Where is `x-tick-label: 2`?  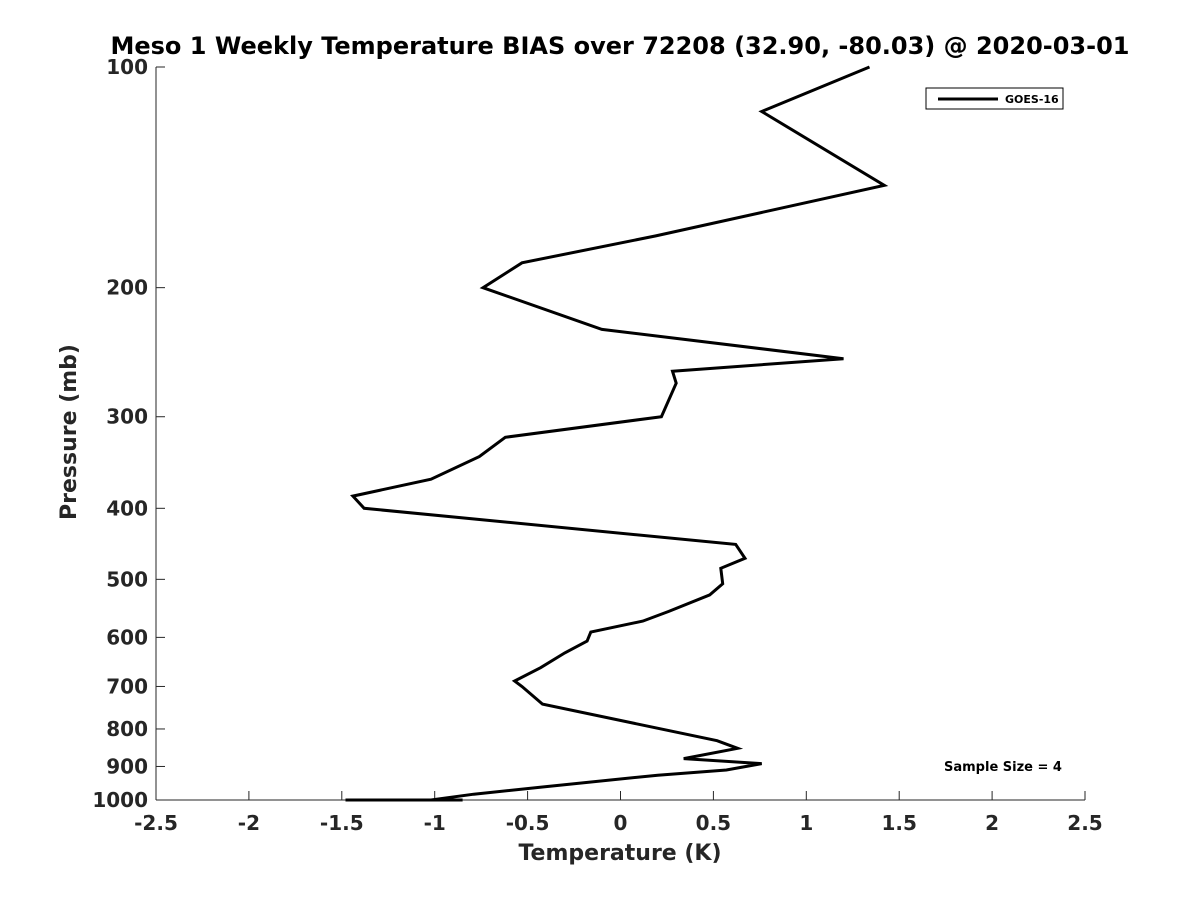
x-tick-label: 2 is located at coordinates (992, 823).